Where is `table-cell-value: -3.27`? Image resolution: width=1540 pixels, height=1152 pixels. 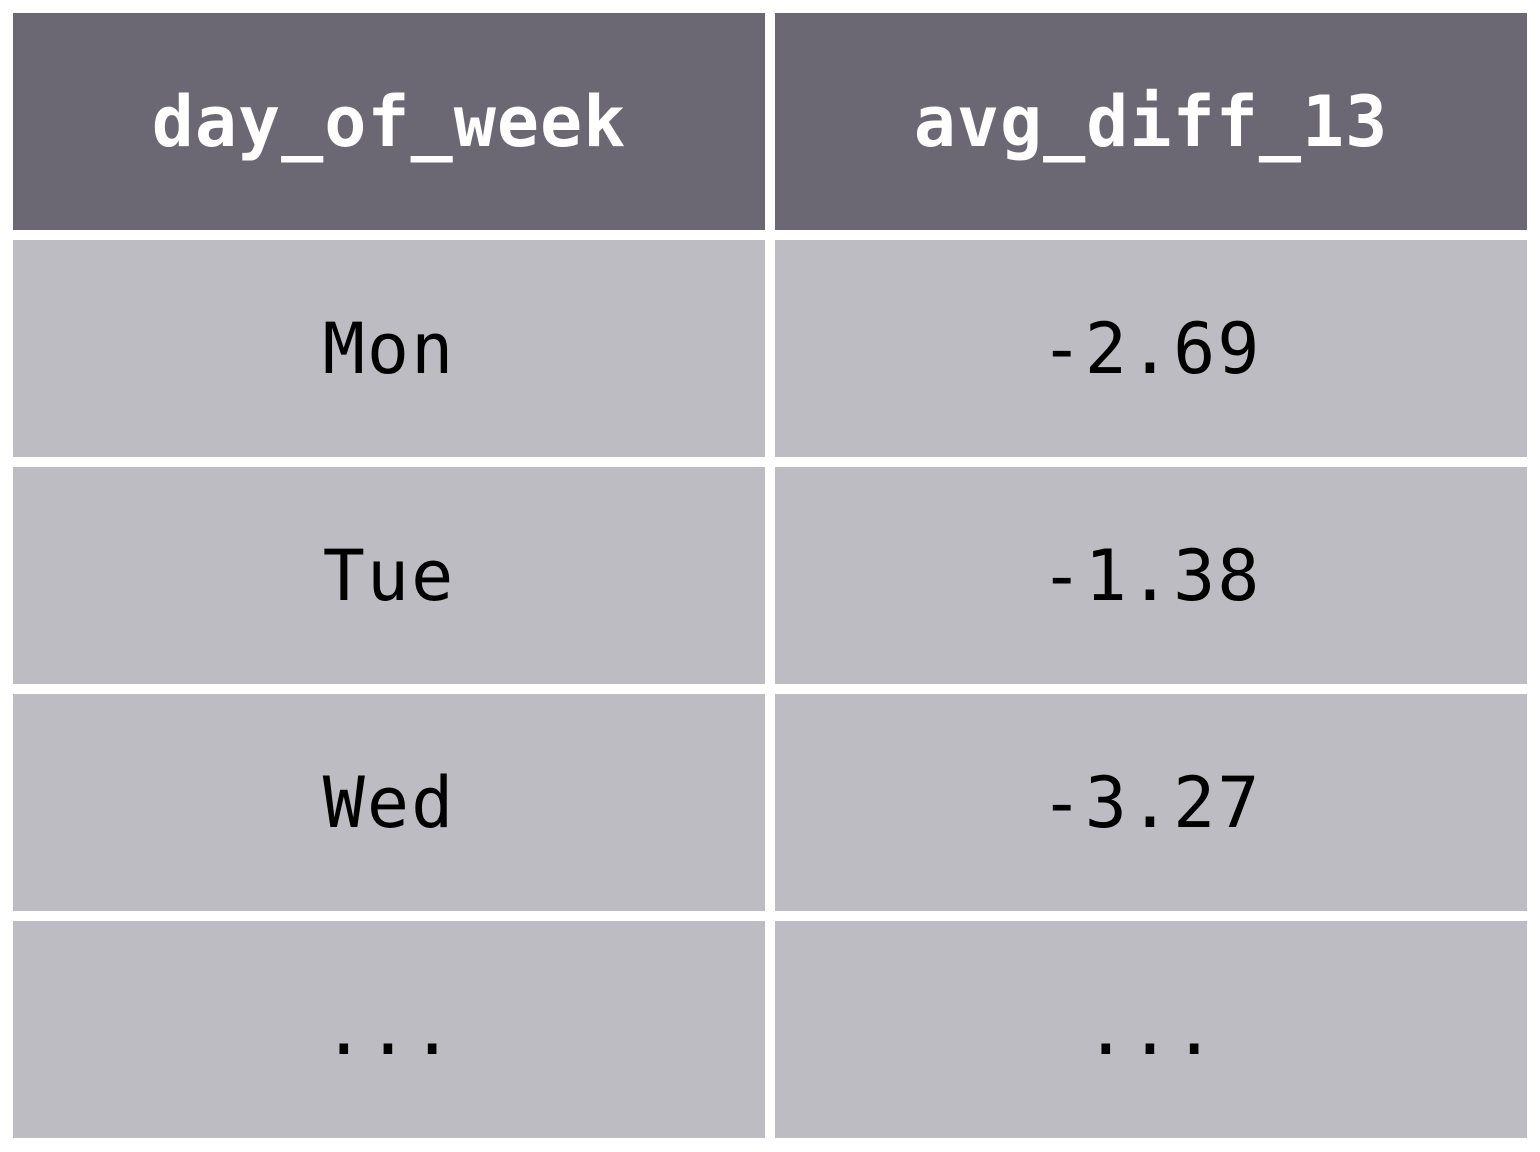 table-cell-value: -3.27 is located at coordinates (1151, 802).